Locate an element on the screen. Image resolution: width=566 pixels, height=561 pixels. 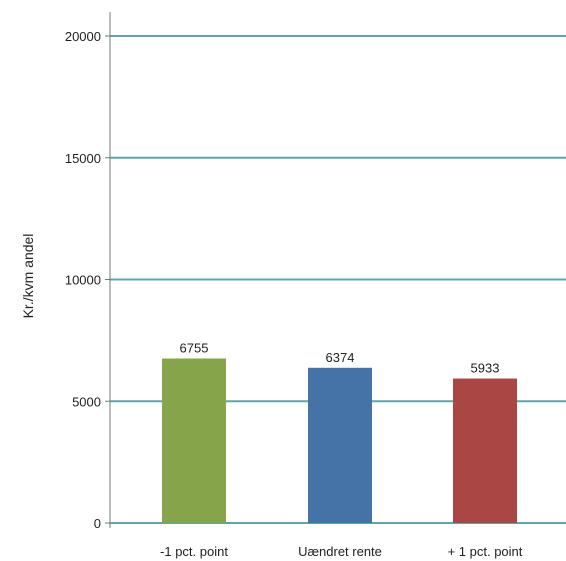
x-axis-labels: -1 pct. point Uændret rente + 1 pct. point is located at coordinates (341, 551).